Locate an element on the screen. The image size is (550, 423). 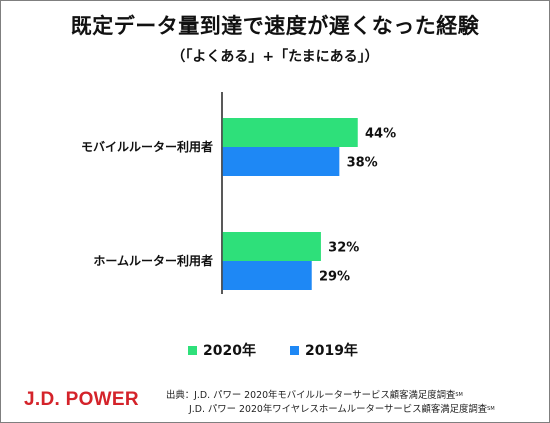
data-label-2020-1: 44% is located at coordinates (380, 134).